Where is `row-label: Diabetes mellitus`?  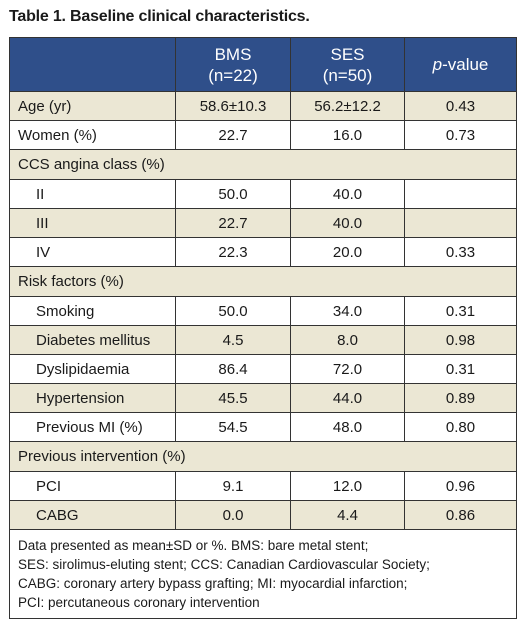
row-label: Diabetes mellitus is located at coordinates (92, 340).